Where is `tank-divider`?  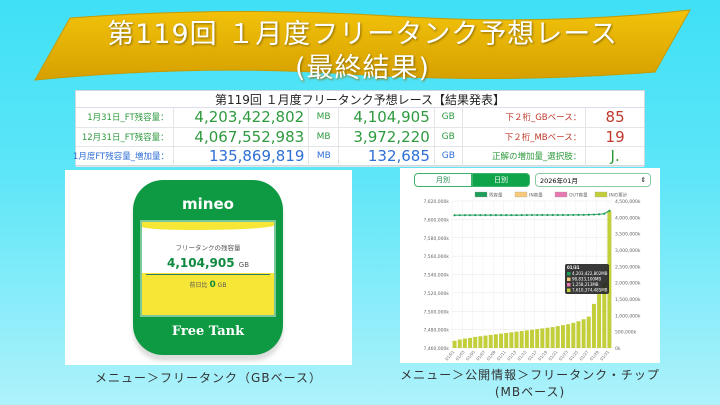
tank-divider is located at coordinates (208, 274).